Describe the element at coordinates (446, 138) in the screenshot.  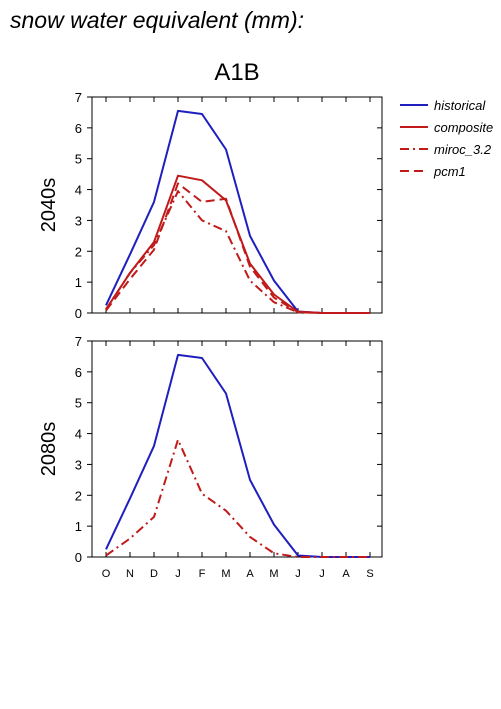
I see `legend: historical composite miroc_3.2 pcm1` at that location.